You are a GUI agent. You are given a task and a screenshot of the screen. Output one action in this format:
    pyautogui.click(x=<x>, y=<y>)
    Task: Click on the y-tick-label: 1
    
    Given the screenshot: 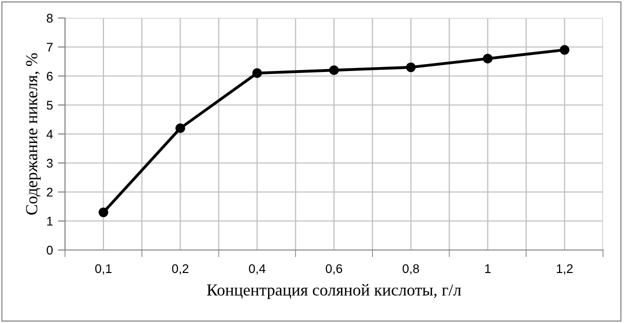 What is the action you would take?
    pyautogui.click(x=50, y=221)
    